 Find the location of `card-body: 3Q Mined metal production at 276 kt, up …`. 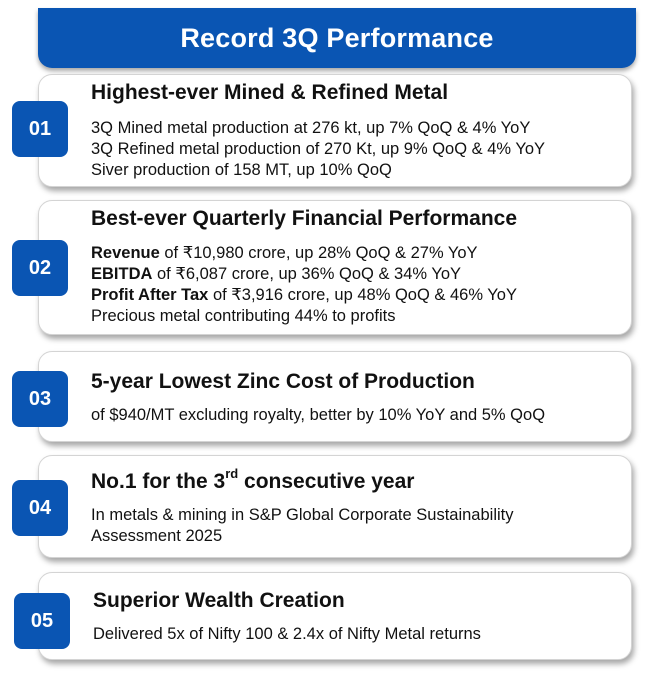

card-body: 3Q Mined metal production at 276 kt, up … is located at coordinates (318, 149).